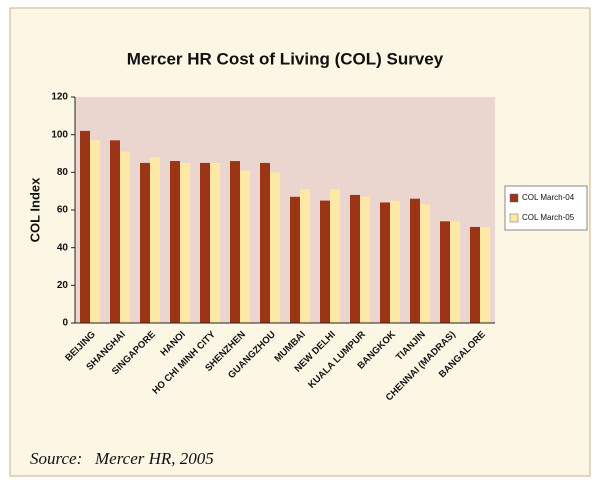  I want to click on source-note: Source: Mercer HR, 2005, so click(122, 458).